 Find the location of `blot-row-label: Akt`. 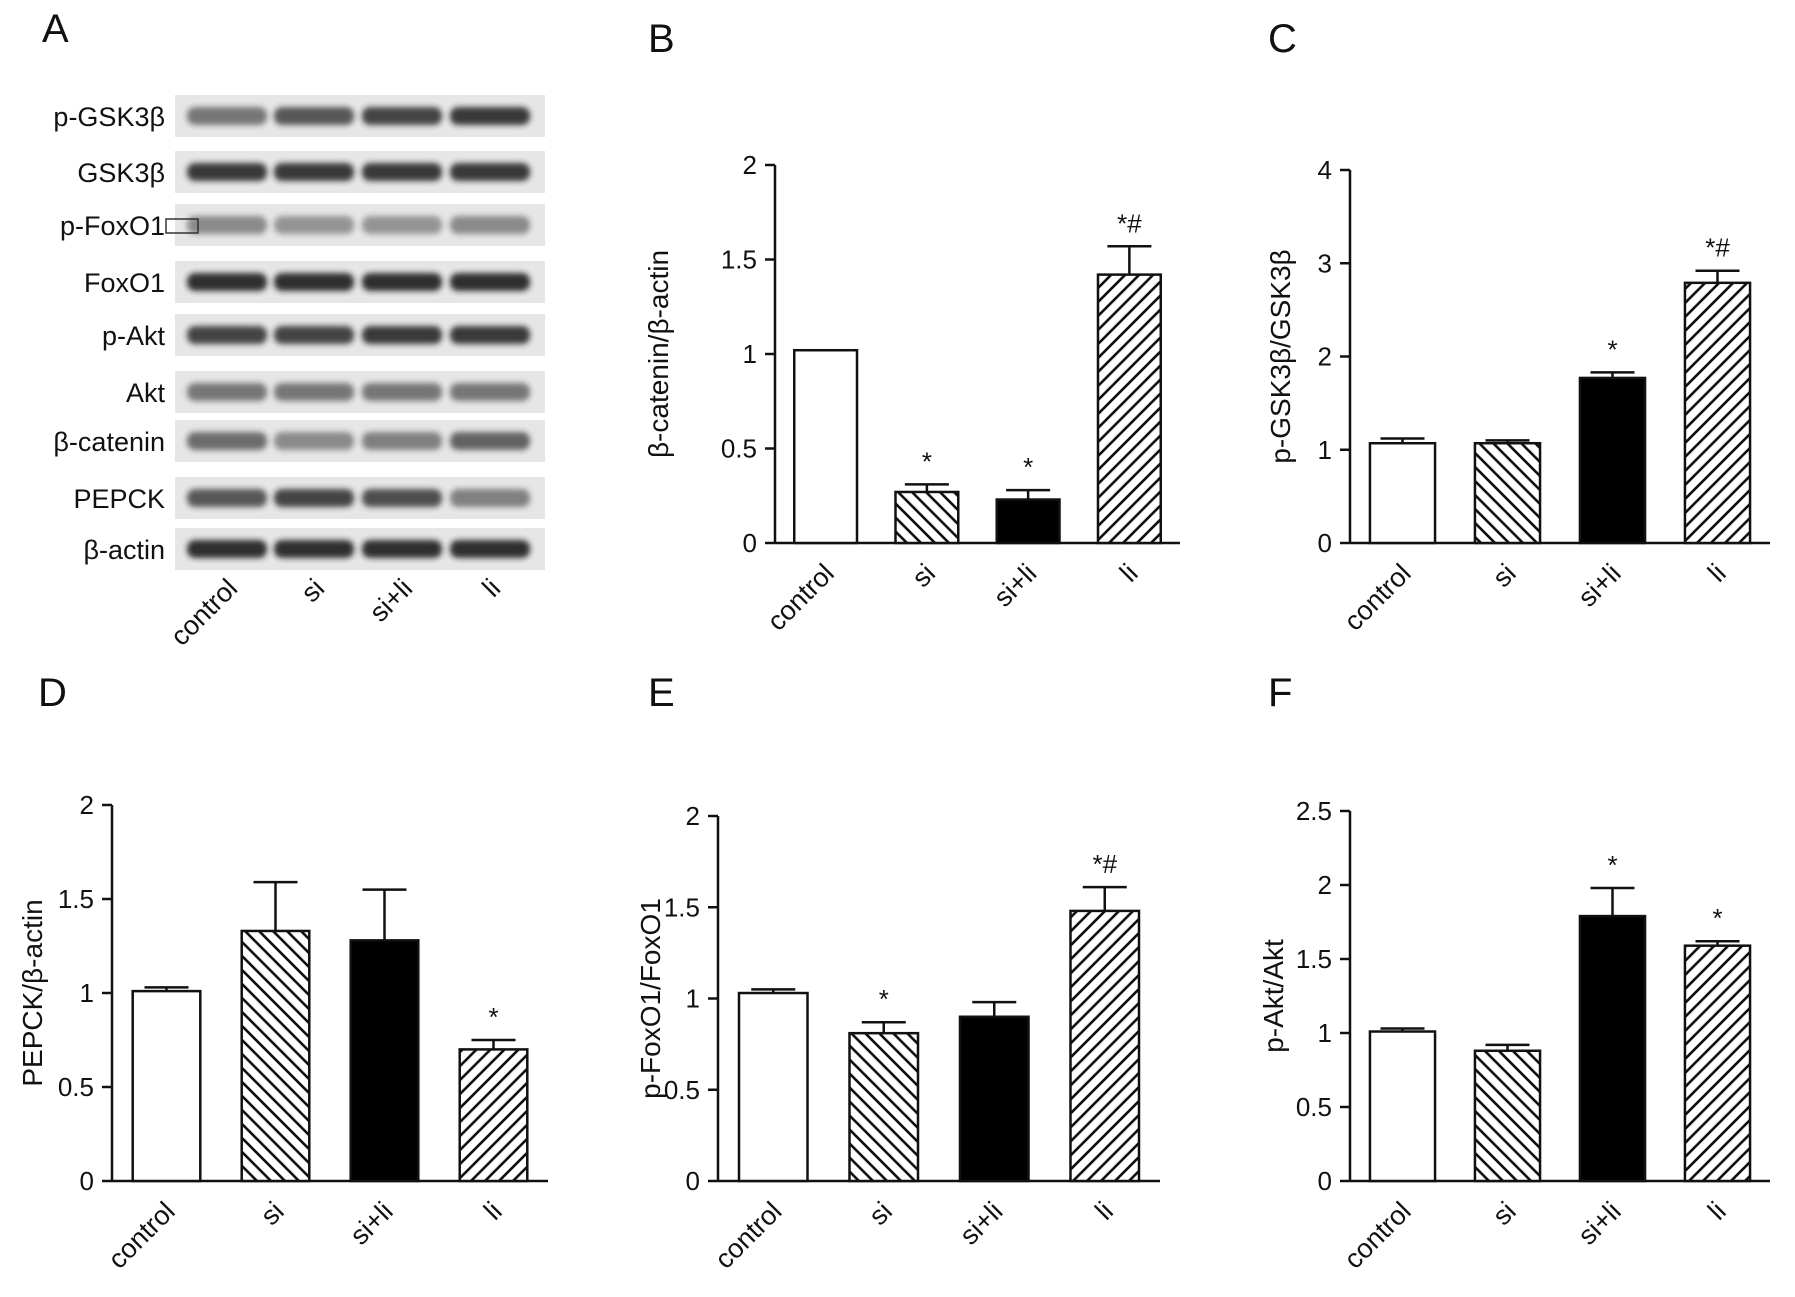

blot-row-label: Akt is located at coordinates (146, 393).